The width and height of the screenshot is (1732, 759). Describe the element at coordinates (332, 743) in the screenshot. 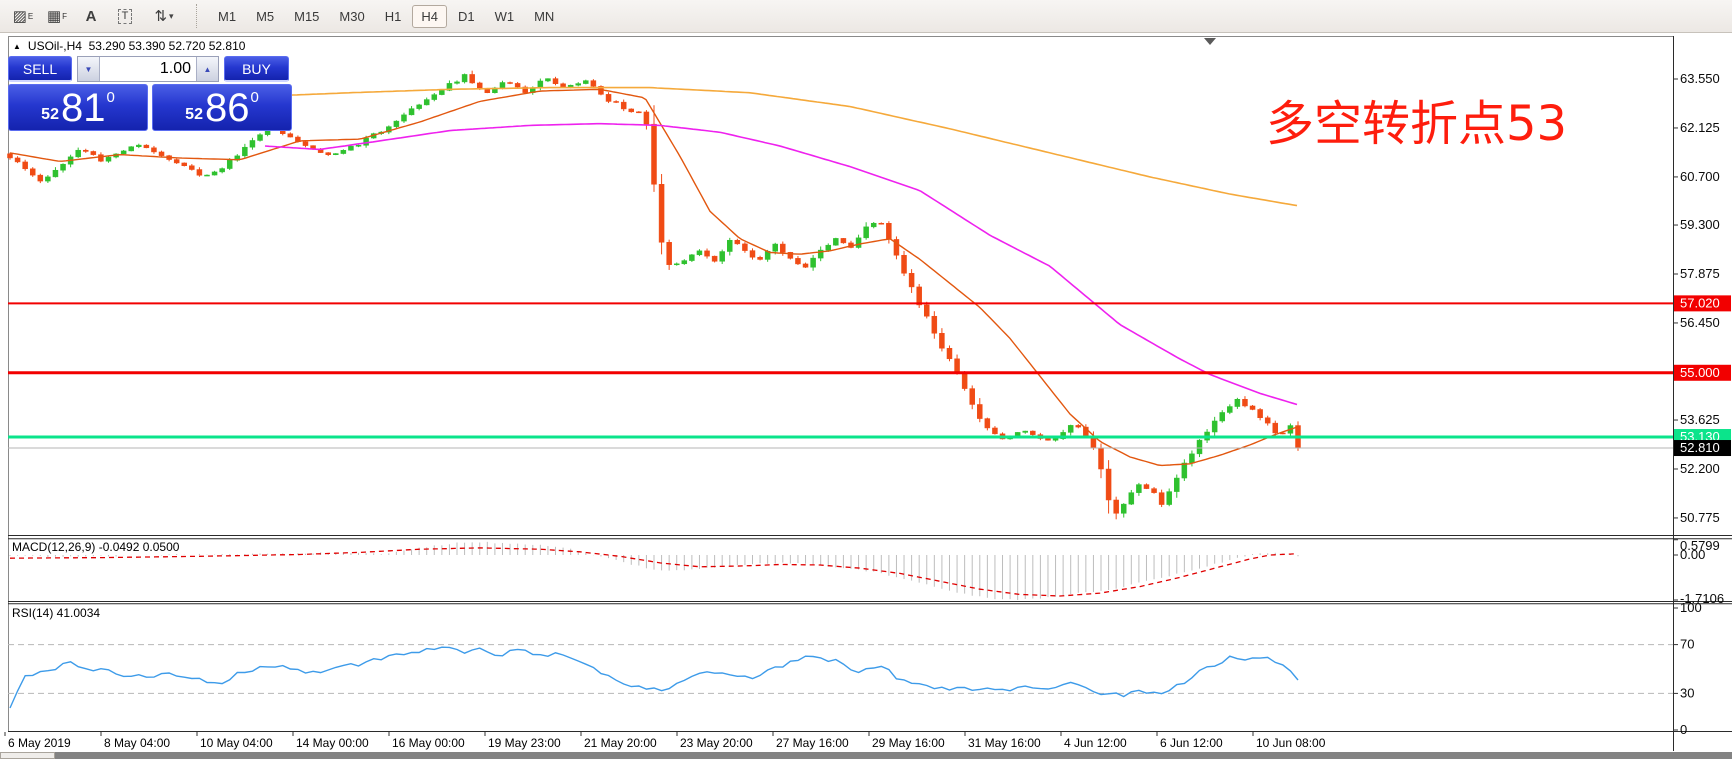

I see `time-axis-label: 14 May 00:00` at that location.